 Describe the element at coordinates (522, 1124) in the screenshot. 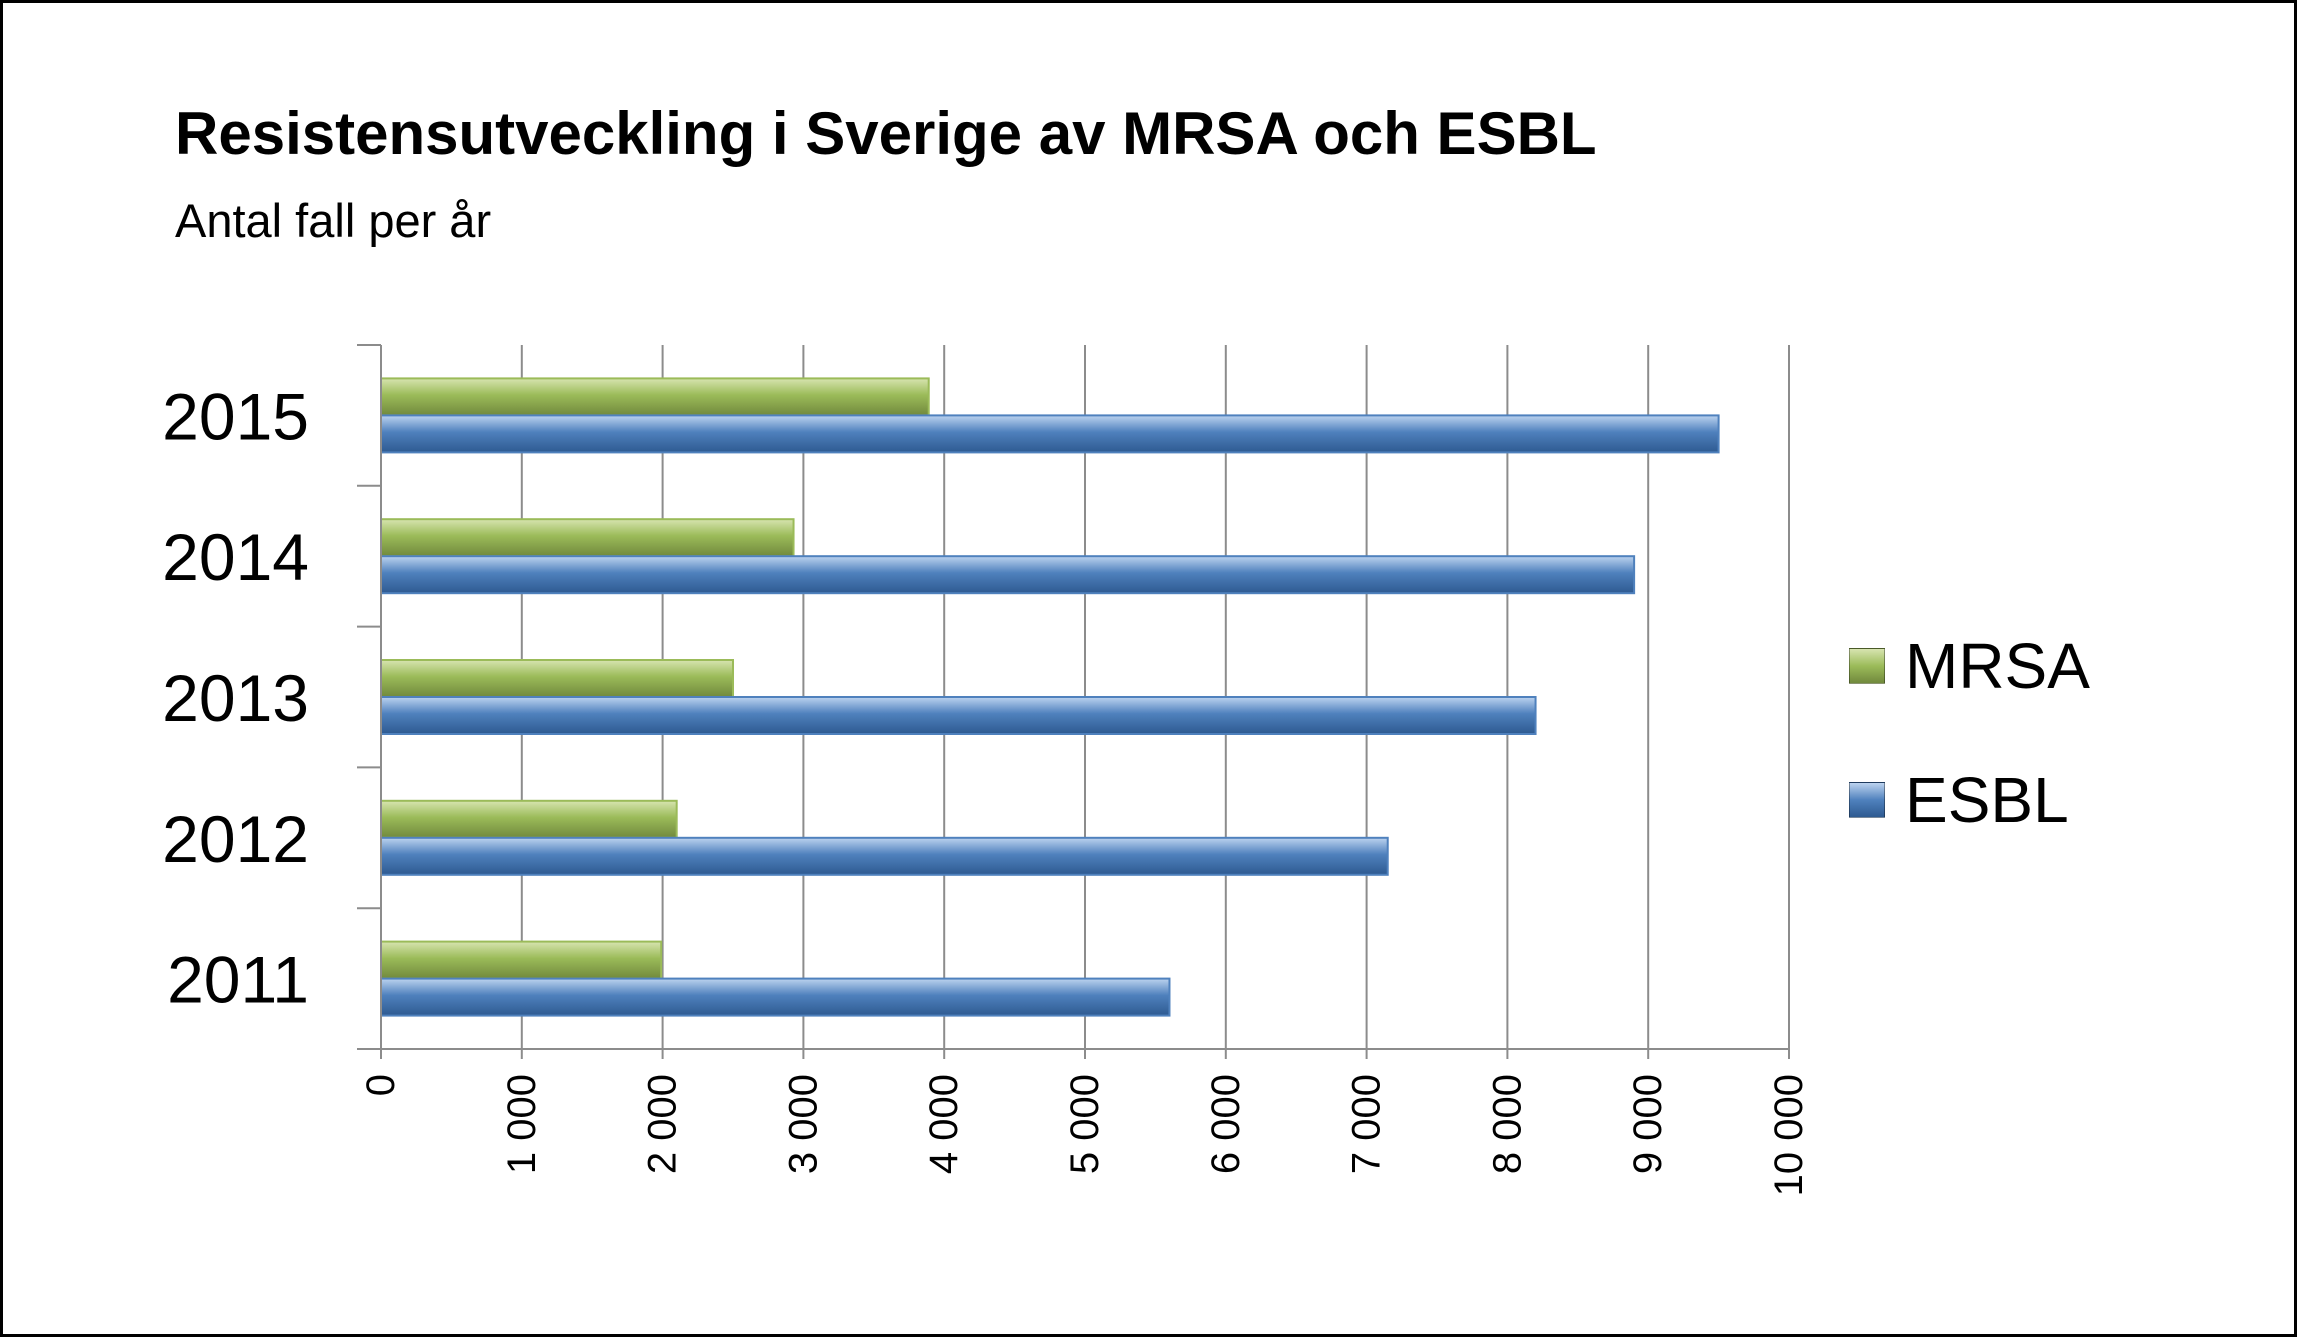

I see `x-tick-label: 1 000` at that location.